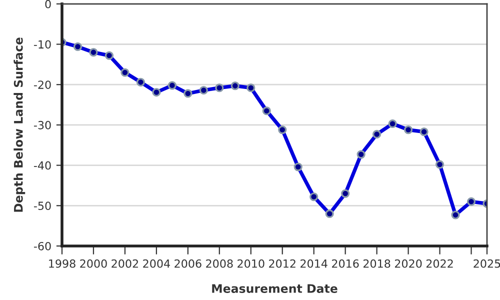 This screenshot has width=500, height=300. Describe the element at coordinates (42, 246) in the screenshot. I see `y-tick-label: -60` at that location.